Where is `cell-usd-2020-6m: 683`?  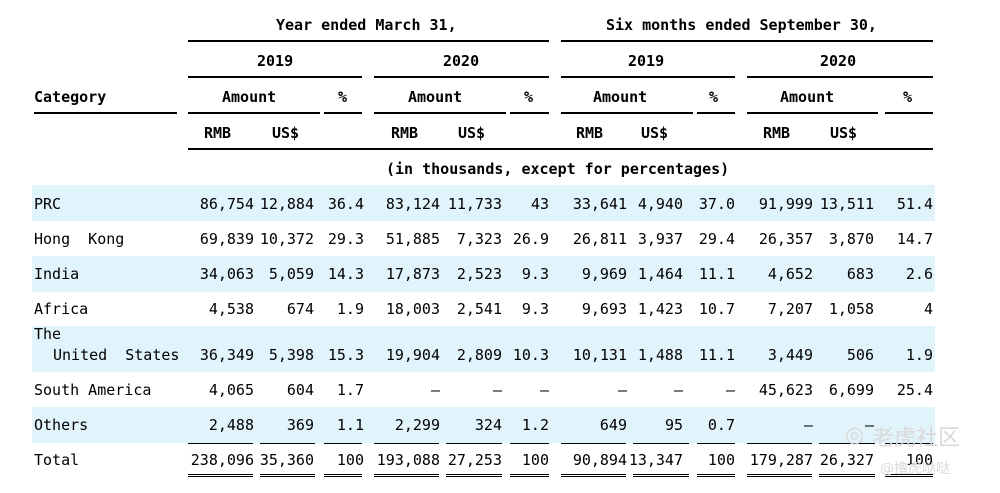 cell-usd-2020-6m: 683 is located at coordinates (860, 274).